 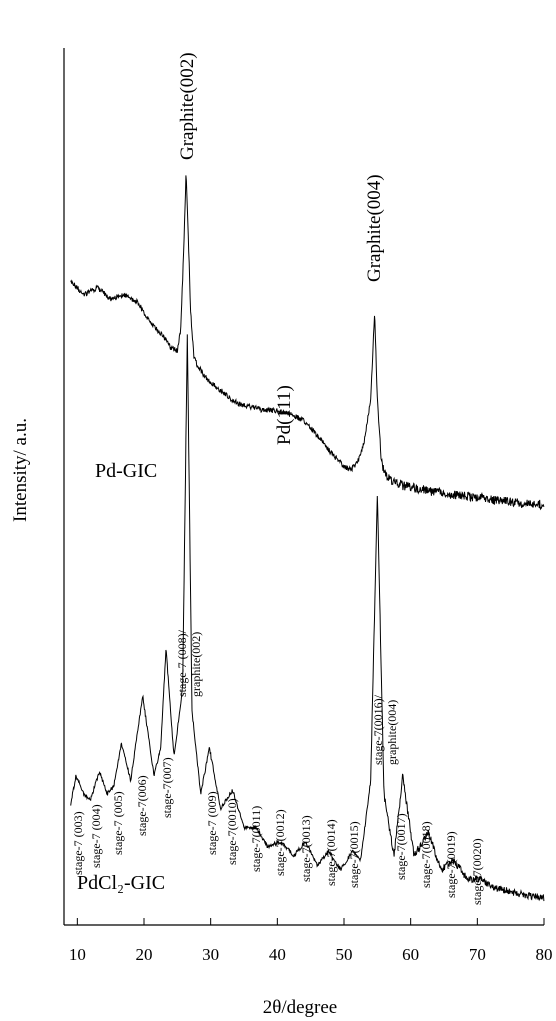 What do you see at coordinates (78, 843) in the screenshot?
I see `peak-label-s7-003: stage-7 (003)` at bounding box center [78, 843].